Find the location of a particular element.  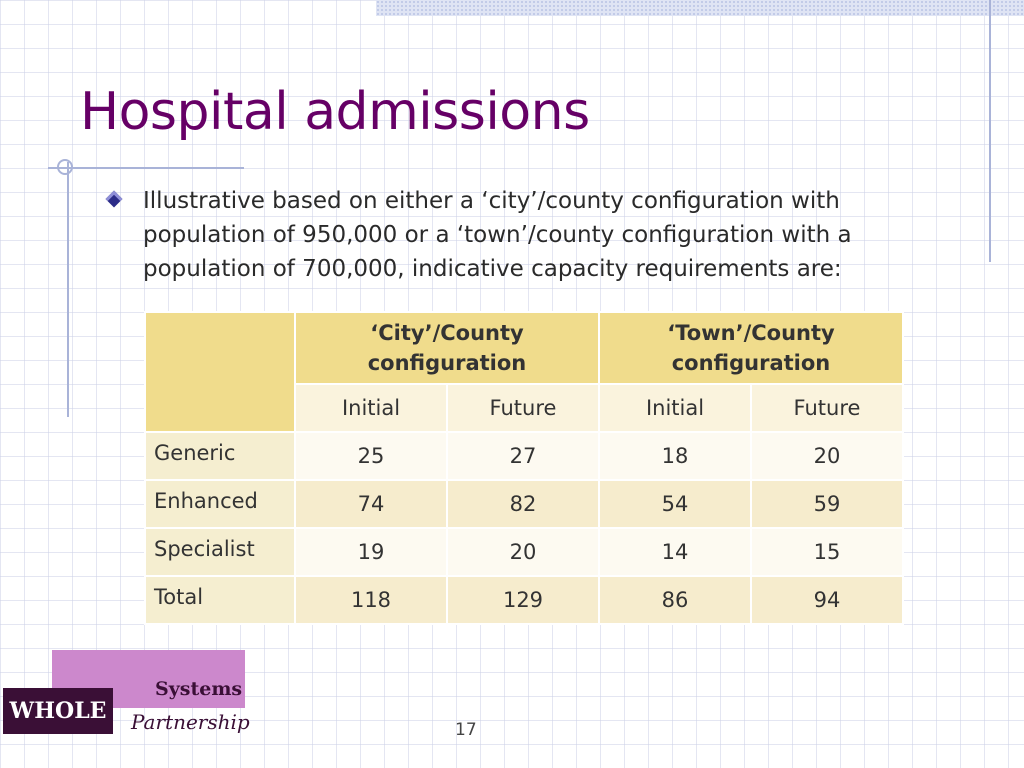

table-cell: 14 is located at coordinates (675, 552).